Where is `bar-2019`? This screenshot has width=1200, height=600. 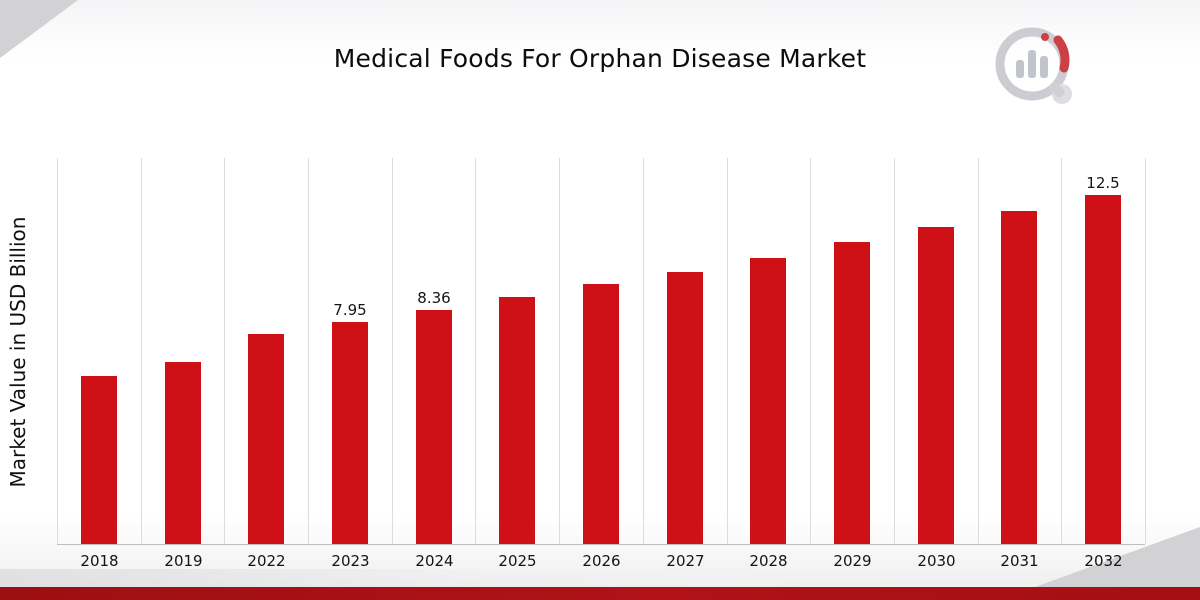 bar-2019 is located at coordinates (183, 453).